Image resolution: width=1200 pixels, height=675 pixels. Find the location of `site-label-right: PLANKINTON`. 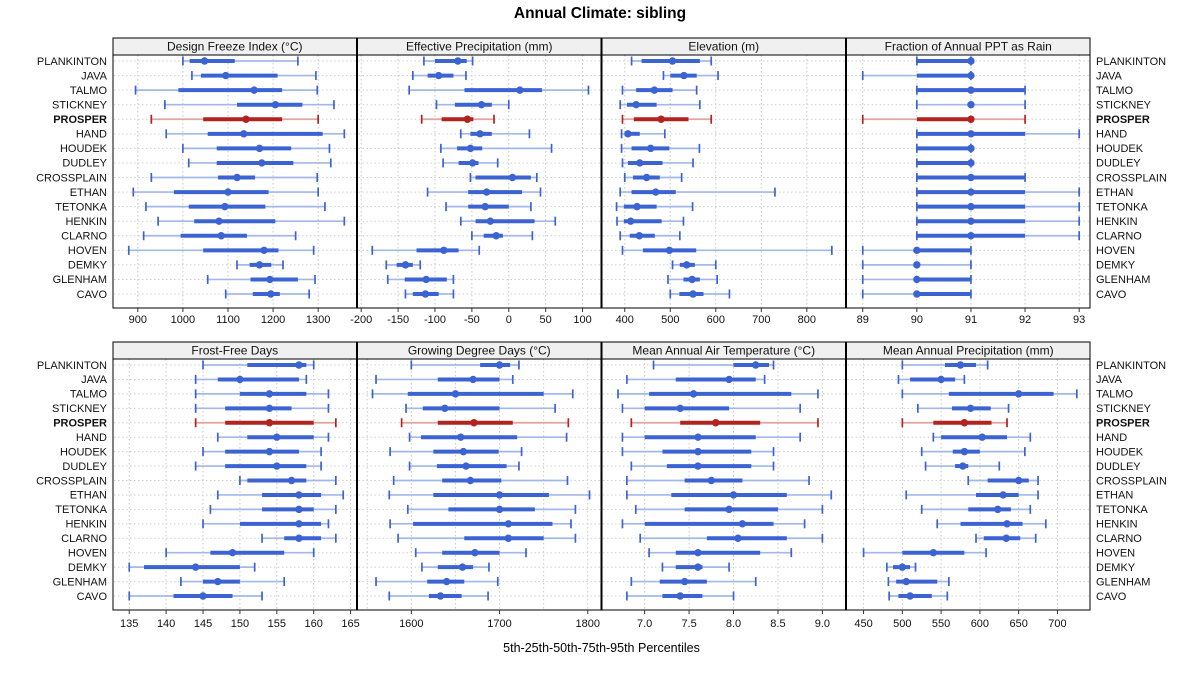

site-label-right: PLANKINTON is located at coordinates (1131, 366).